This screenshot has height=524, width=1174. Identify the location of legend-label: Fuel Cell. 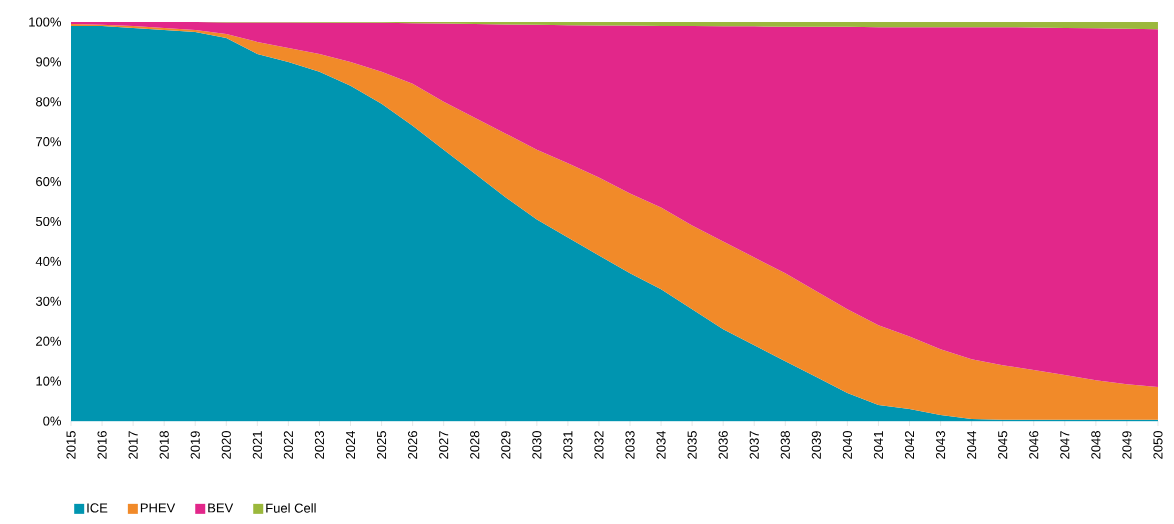
(291, 508).